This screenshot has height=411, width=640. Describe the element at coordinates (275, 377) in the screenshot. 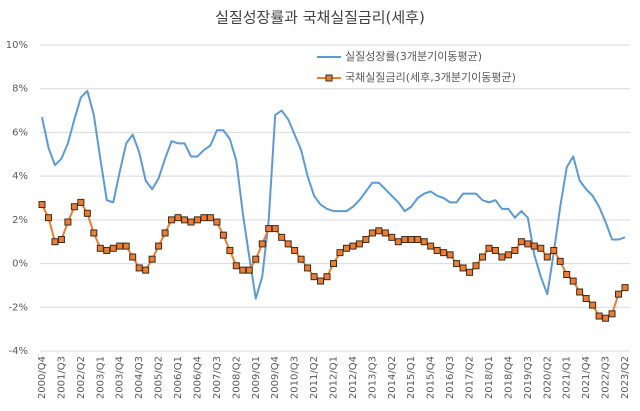

I see `x-tick-label: 2009/Q4` at that location.